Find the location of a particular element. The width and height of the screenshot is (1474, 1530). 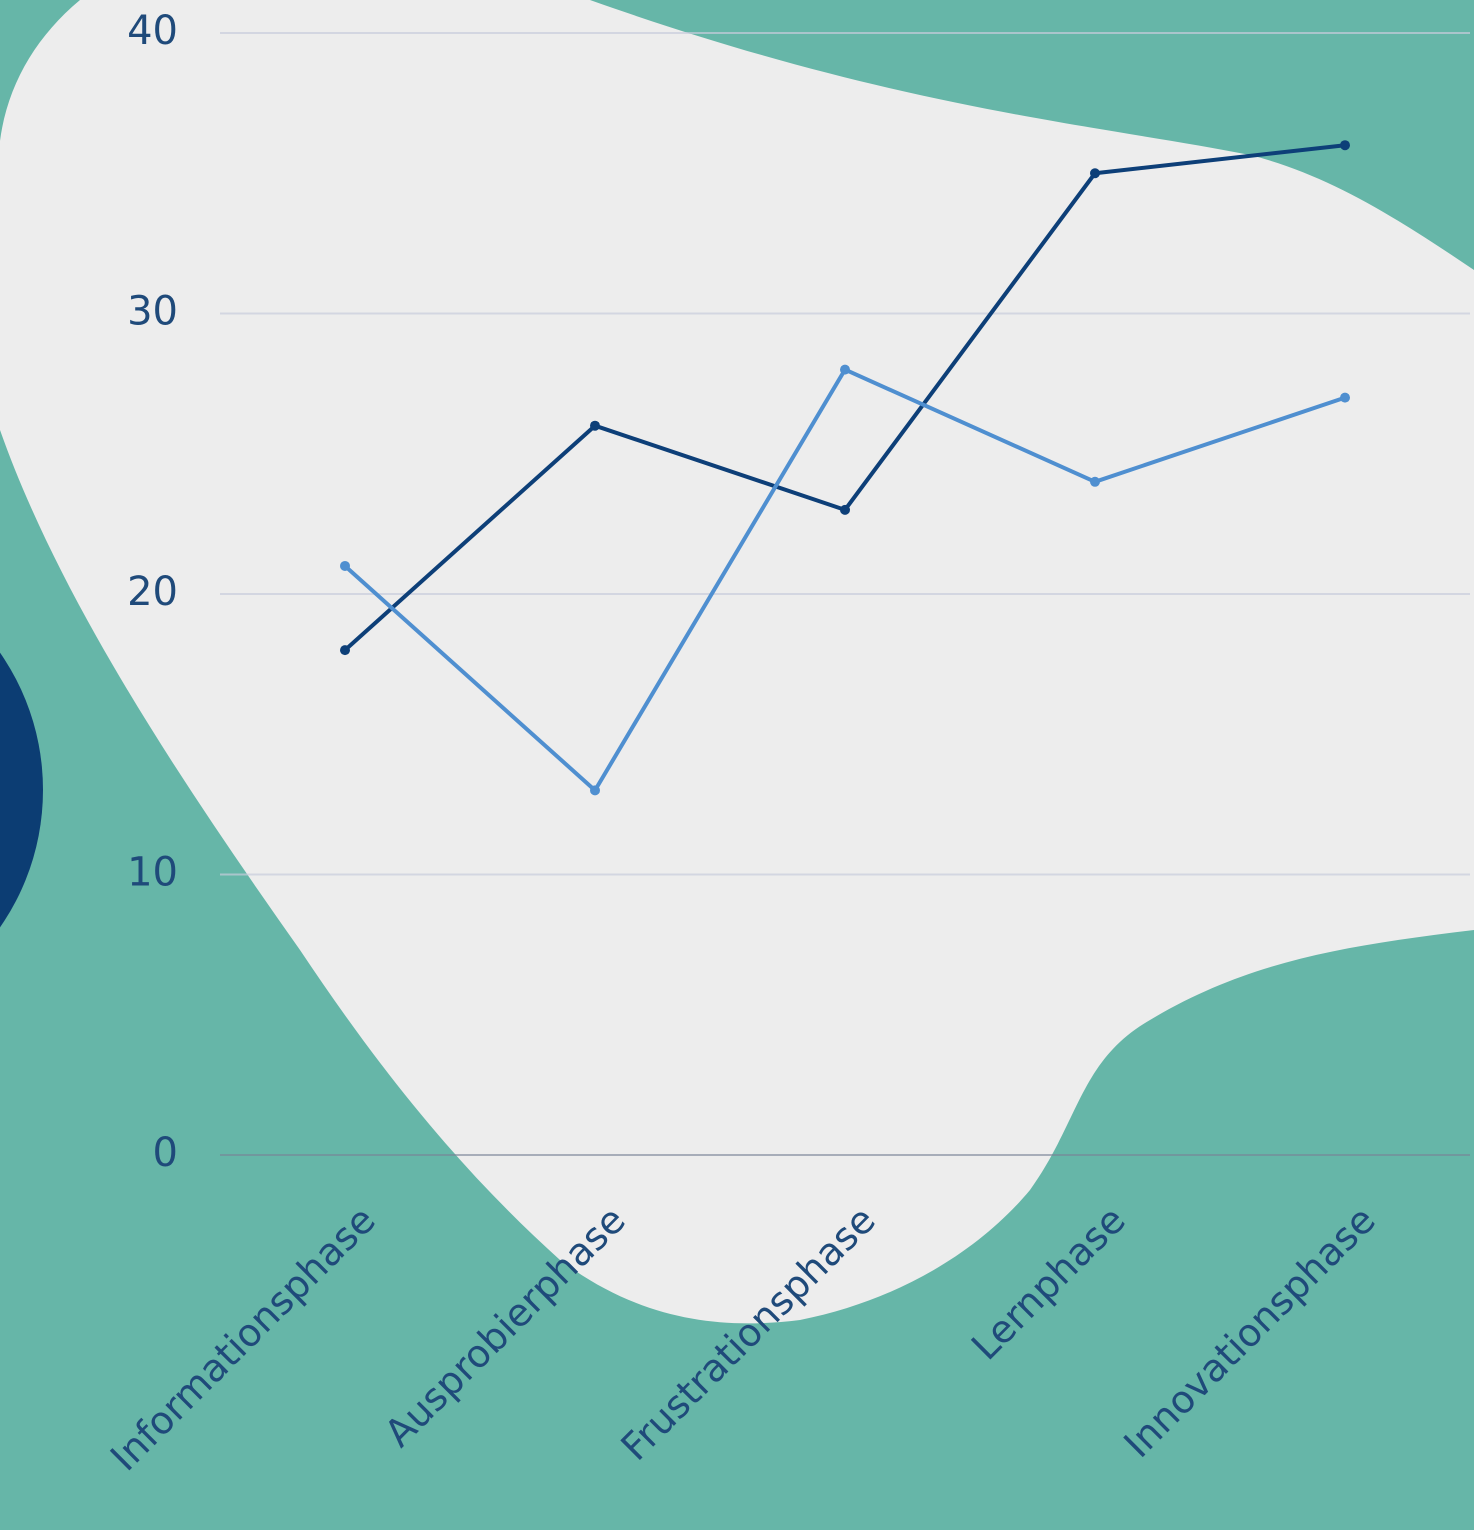

y-tick-label: 10 is located at coordinates (152, 873).